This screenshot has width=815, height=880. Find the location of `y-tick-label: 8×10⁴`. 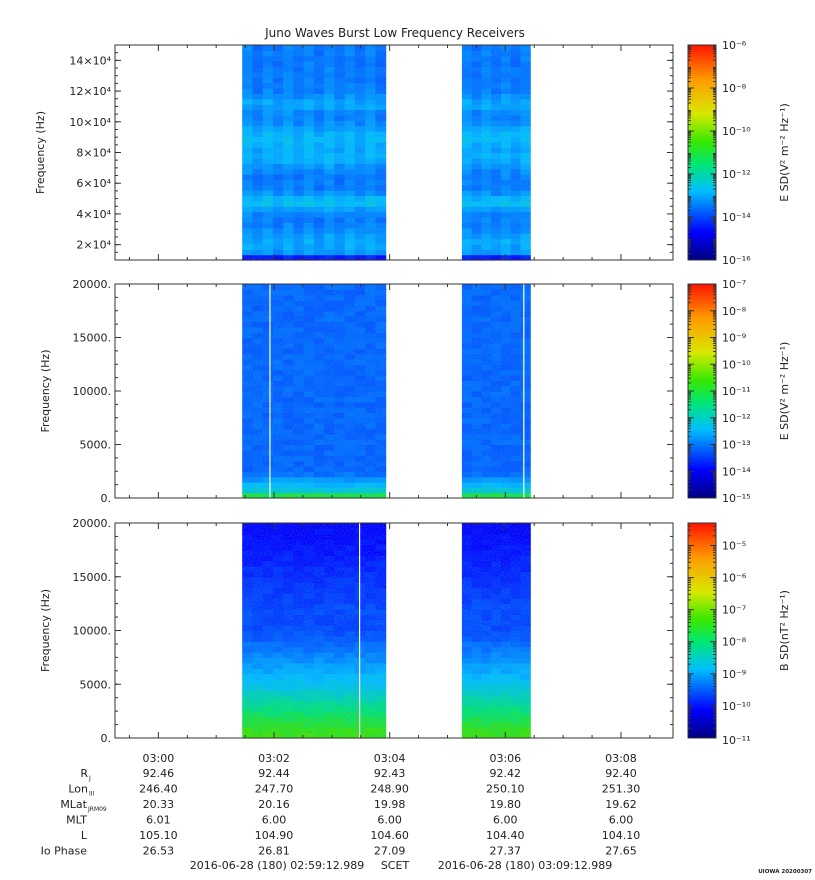

y-tick-label: 8×10⁴ is located at coordinates (93, 153).